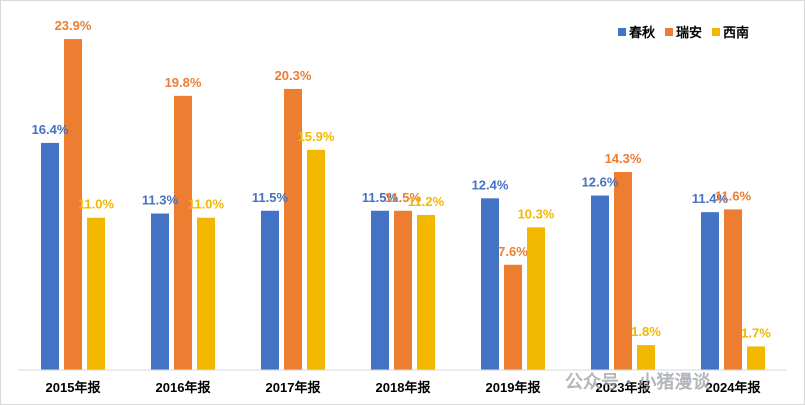 This screenshot has height=405, width=805. I want to click on bar-西南-2024年报, so click(756, 358).